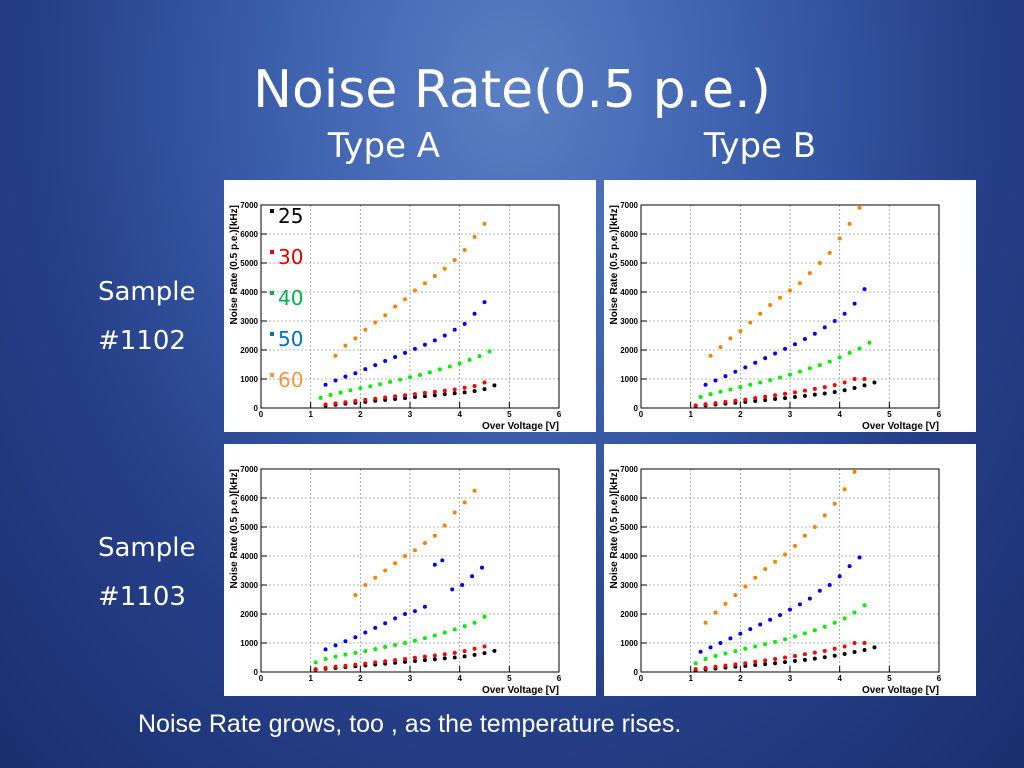  Describe the element at coordinates (291, 339) in the screenshot. I see `legend-label: 50` at that location.